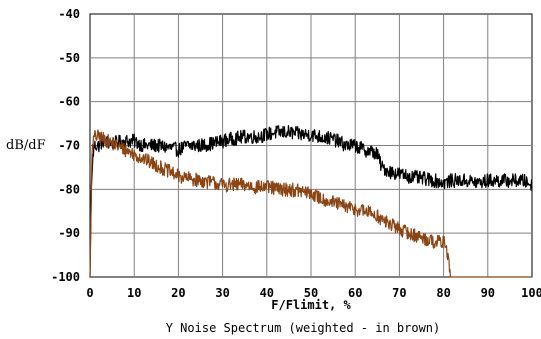 The height and width of the screenshot is (339, 541). I want to click on x-tick-label: 50, so click(311, 293).